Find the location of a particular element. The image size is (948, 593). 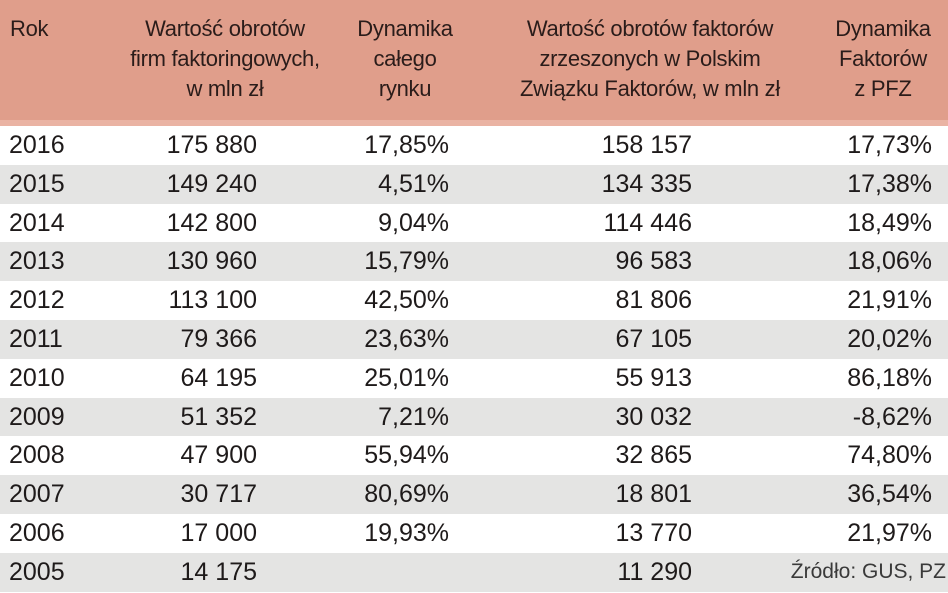

year-cell: 2015 is located at coordinates (37, 183).